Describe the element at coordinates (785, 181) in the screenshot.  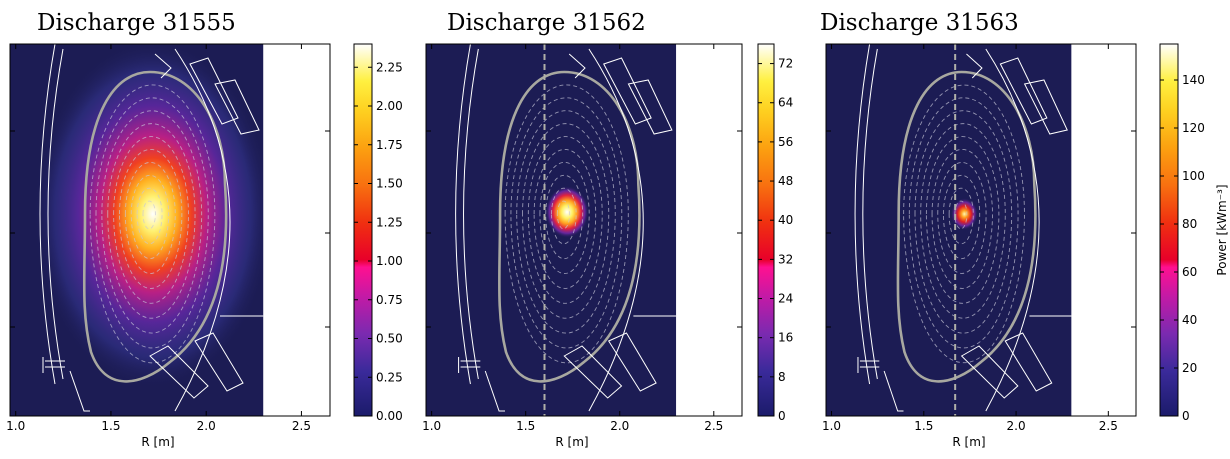
I see `colorbar-tick-label: 48` at that location.